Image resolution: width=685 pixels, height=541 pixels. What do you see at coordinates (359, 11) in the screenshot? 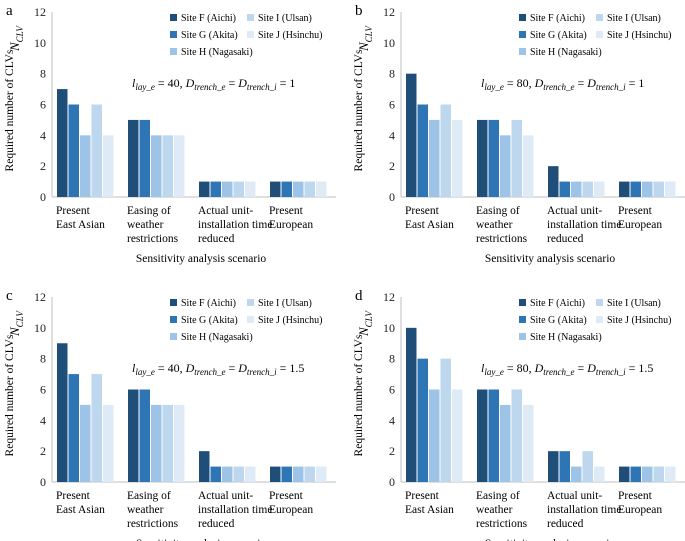
I see `panel-label: b` at bounding box center [359, 11].